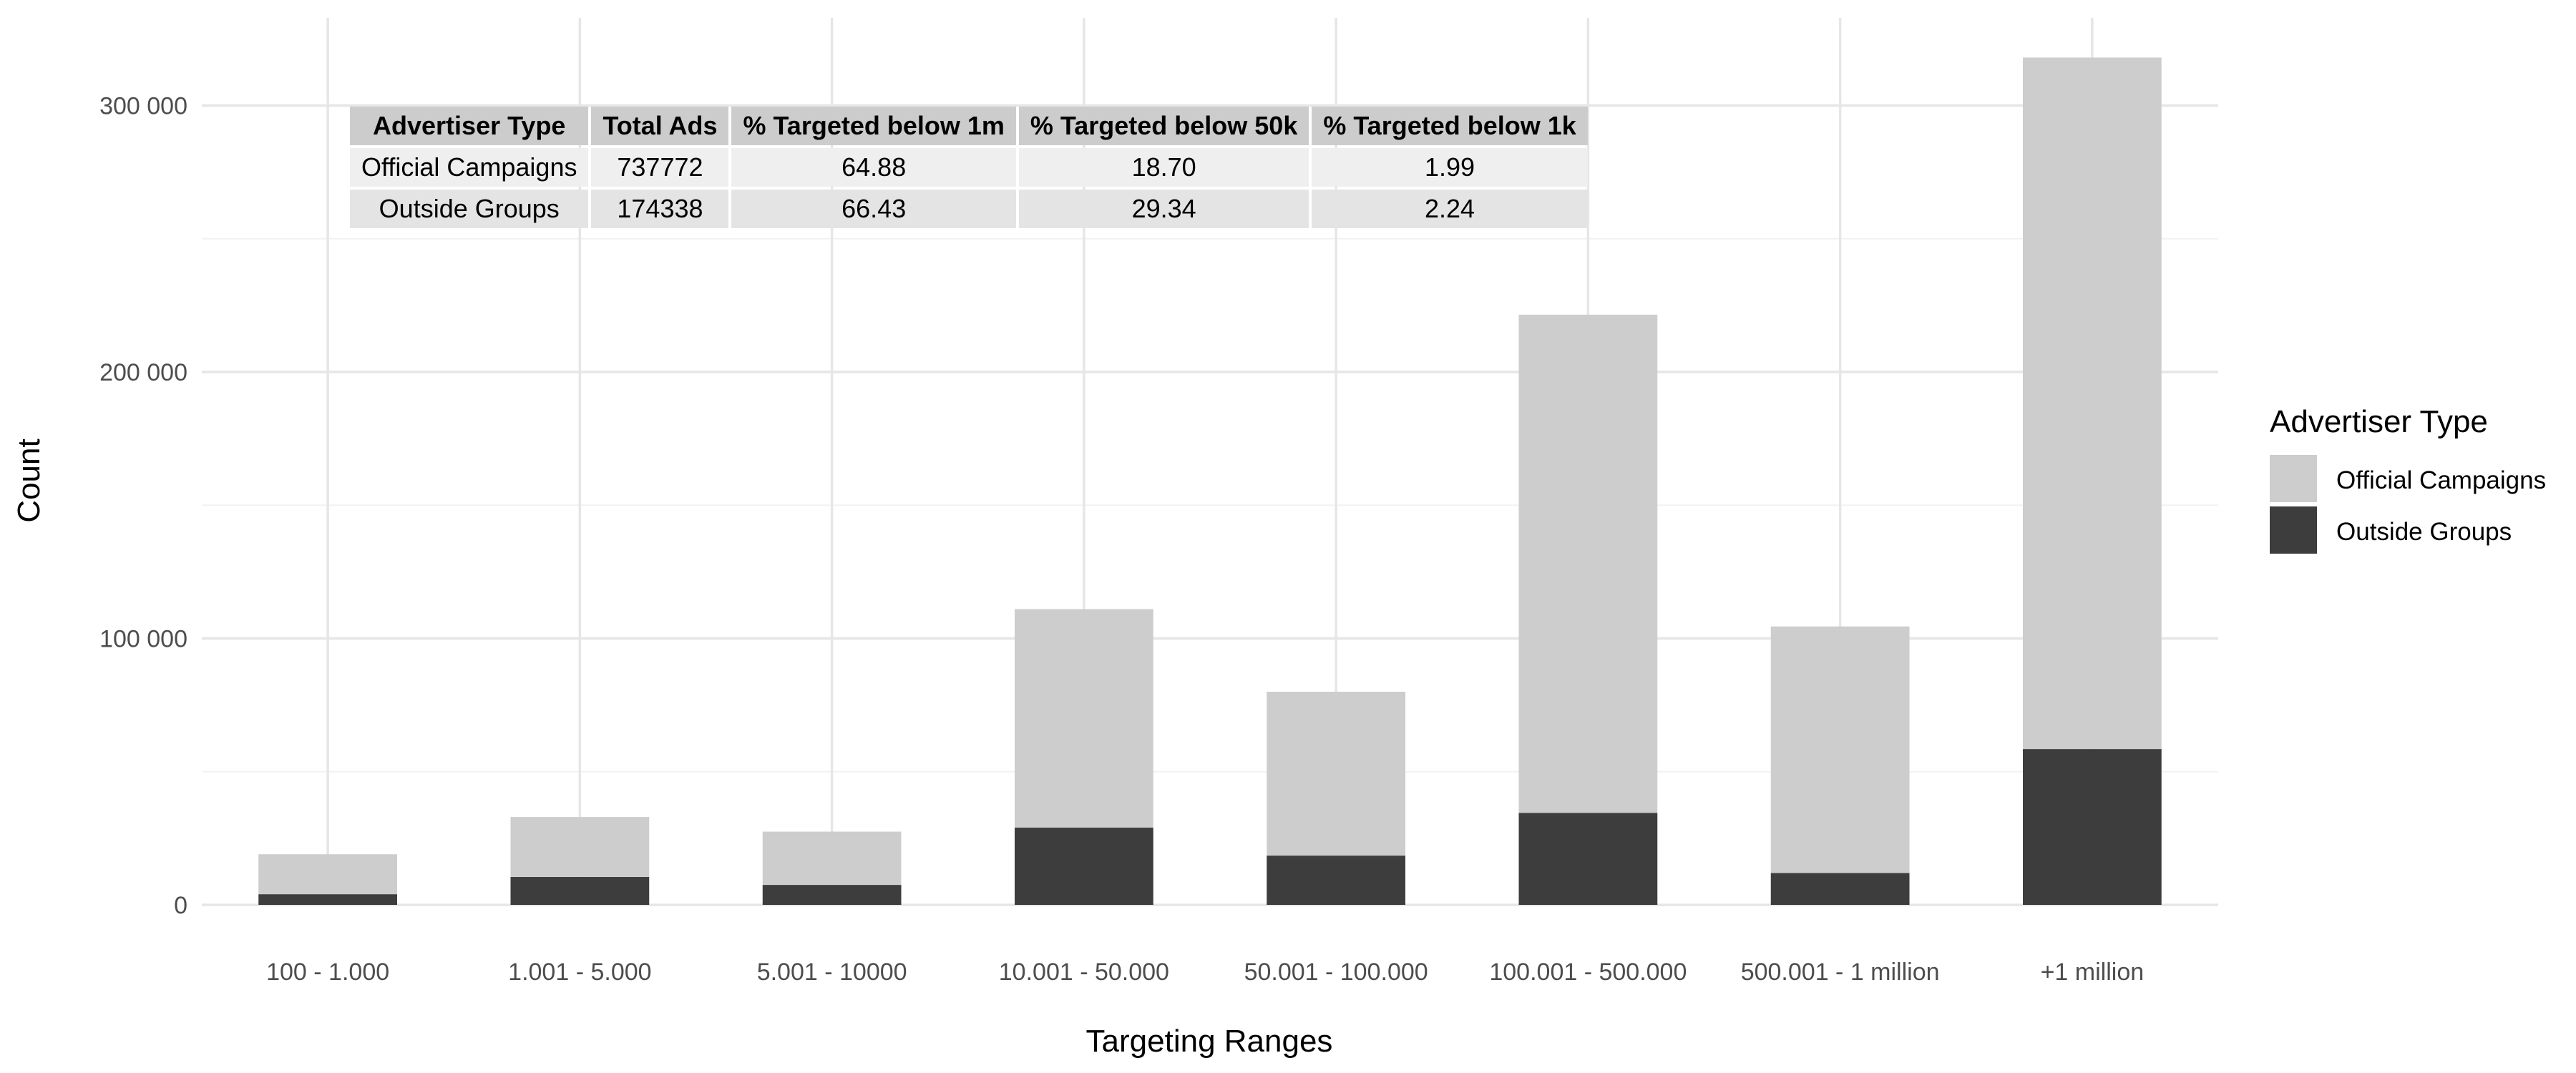 The image size is (2576, 1073). What do you see at coordinates (832, 972) in the screenshot?
I see `x-tick-label: 5.001 - 10000` at bounding box center [832, 972].